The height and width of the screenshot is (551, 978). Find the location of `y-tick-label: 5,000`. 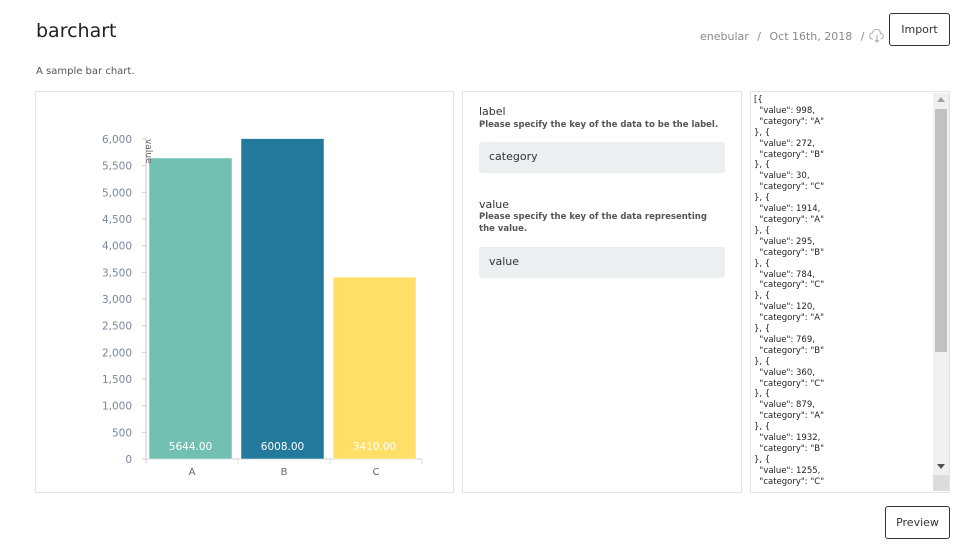

y-tick-label: 5,000 is located at coordinates (117, 193).